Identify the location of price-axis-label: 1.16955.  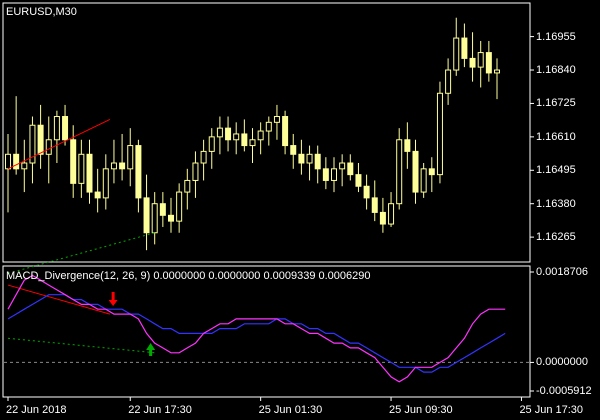
(556, 36).